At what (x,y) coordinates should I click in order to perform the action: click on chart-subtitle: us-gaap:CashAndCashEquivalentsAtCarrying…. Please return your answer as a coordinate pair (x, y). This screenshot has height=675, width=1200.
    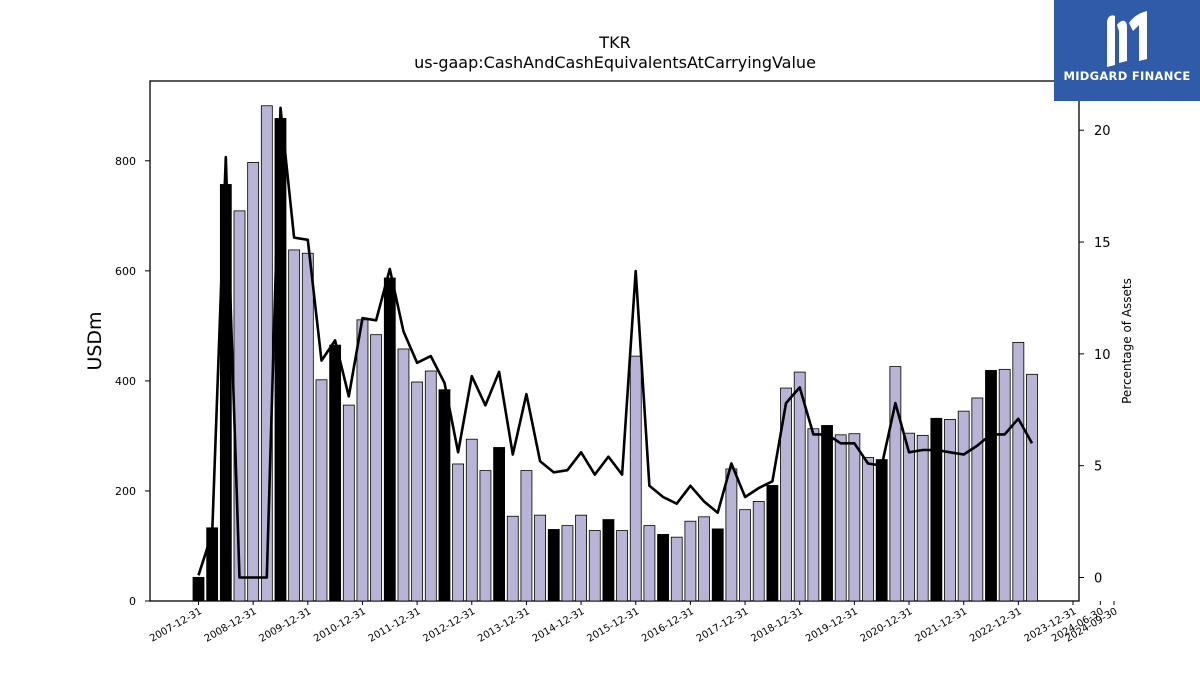
    Looking at the image, I should click on (615, 62).